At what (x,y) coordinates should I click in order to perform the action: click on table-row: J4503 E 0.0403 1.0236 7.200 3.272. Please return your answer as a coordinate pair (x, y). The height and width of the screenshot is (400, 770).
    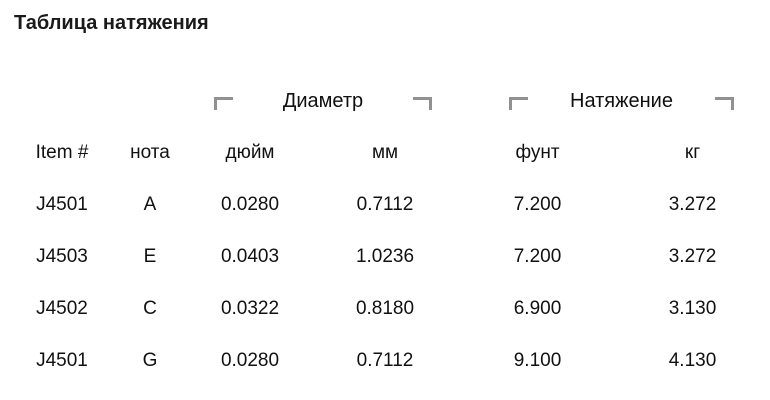
    Looking at the image, I should click on (392, 257).